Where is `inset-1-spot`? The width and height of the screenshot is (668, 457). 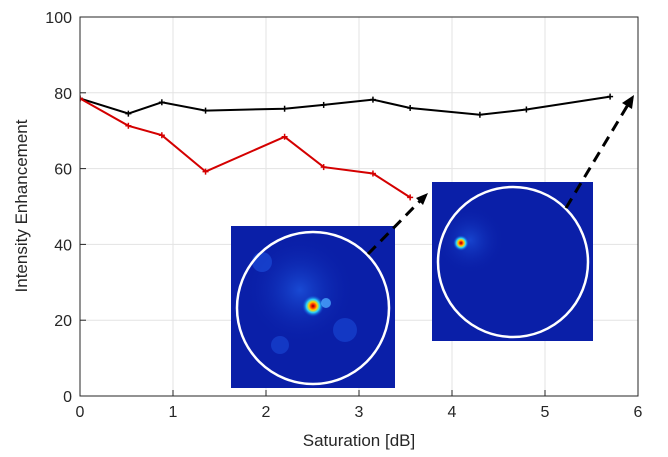
inset-1-spot is located at coordinates (313, 306).